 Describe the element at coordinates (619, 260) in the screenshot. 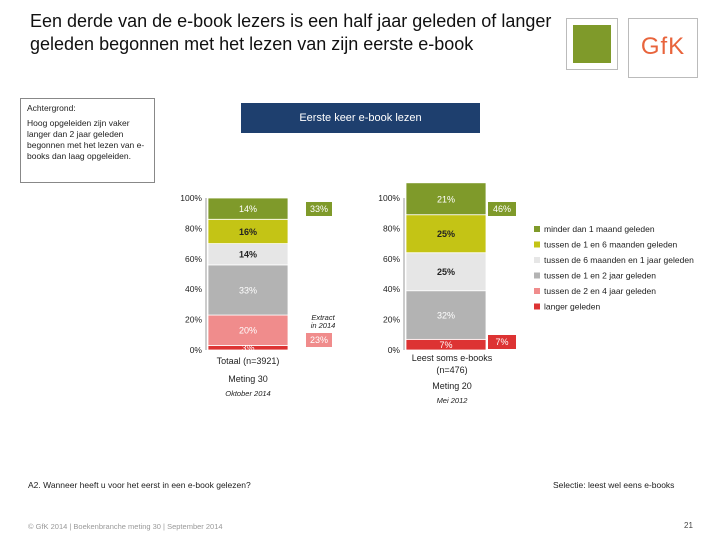

I see `legend-label: tussen de 6 maanden en 1 jaar geleden` at that location.